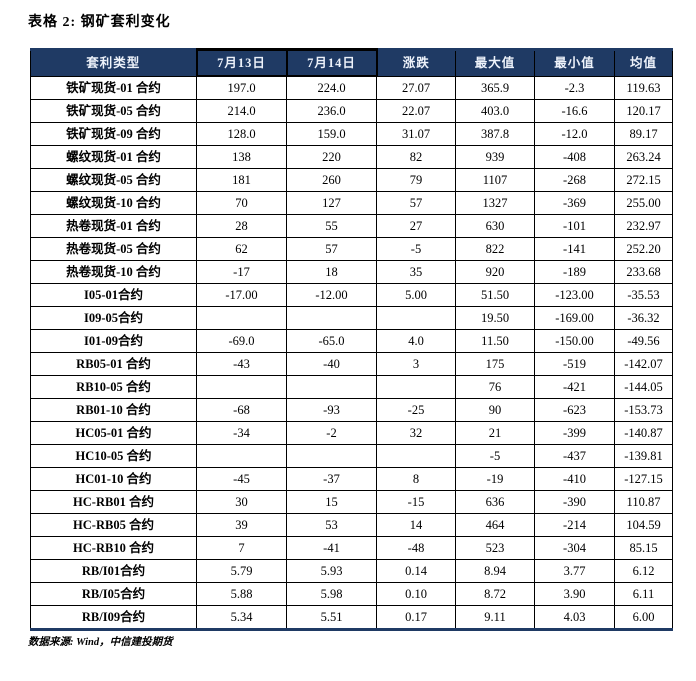 Image resolution: width=696 pixels, height=681 pixels. What do you see at coordinates (113, 479) in the screenshot?
I see `row-label: HC01-10 合约` at bounding box center [113, 479].